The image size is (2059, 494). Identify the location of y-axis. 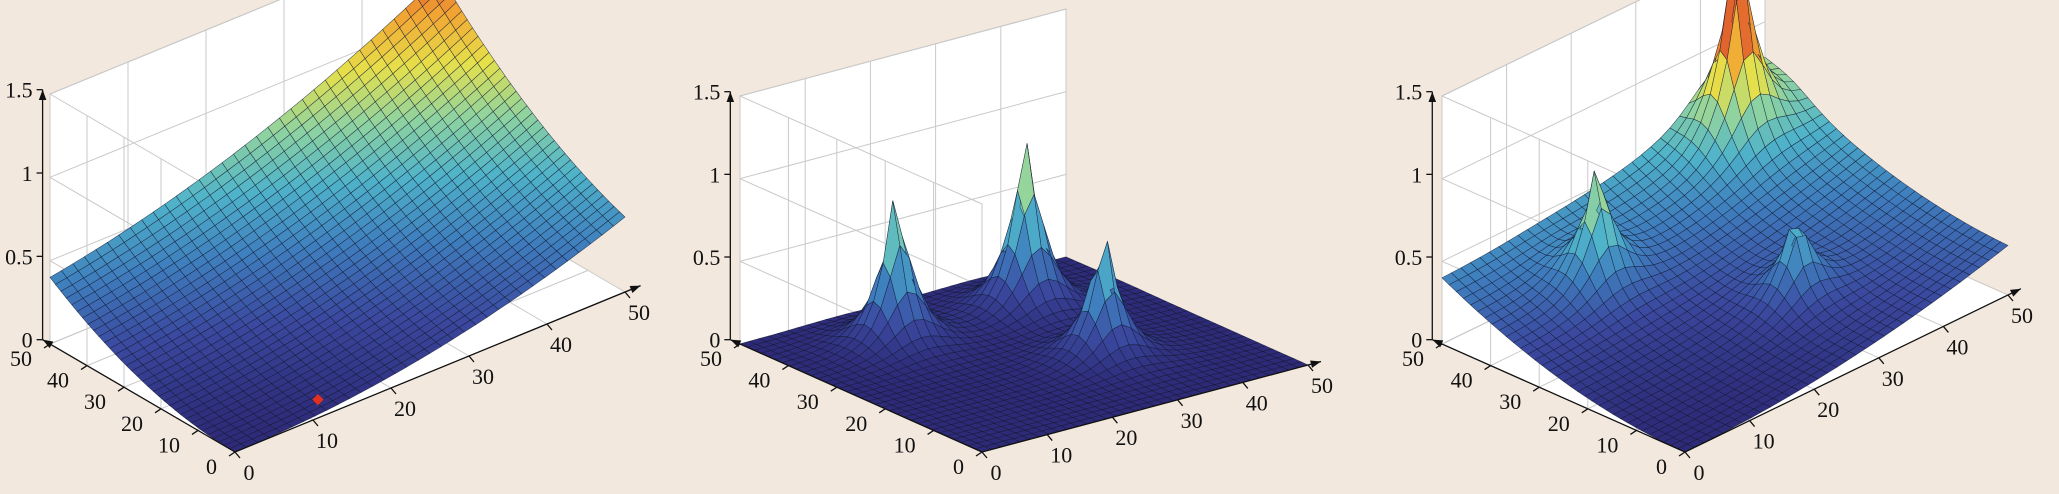
(139, 396).